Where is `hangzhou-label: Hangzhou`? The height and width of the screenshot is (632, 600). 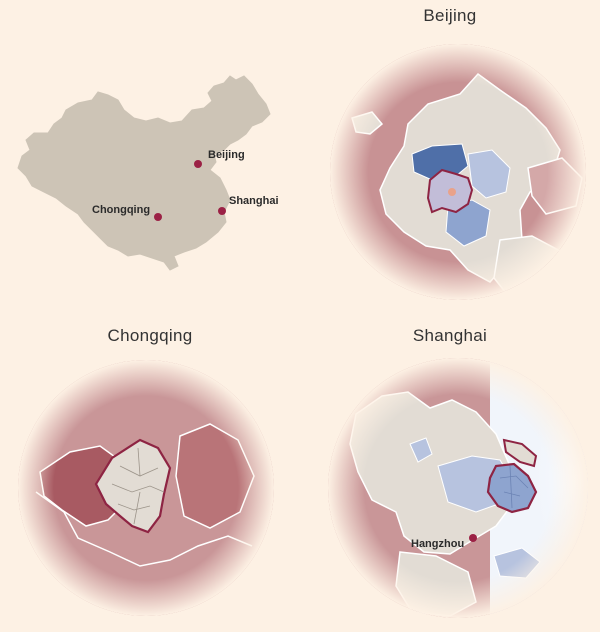 hangzhou-label: Hangzhou is located at coordinates (438, 544).